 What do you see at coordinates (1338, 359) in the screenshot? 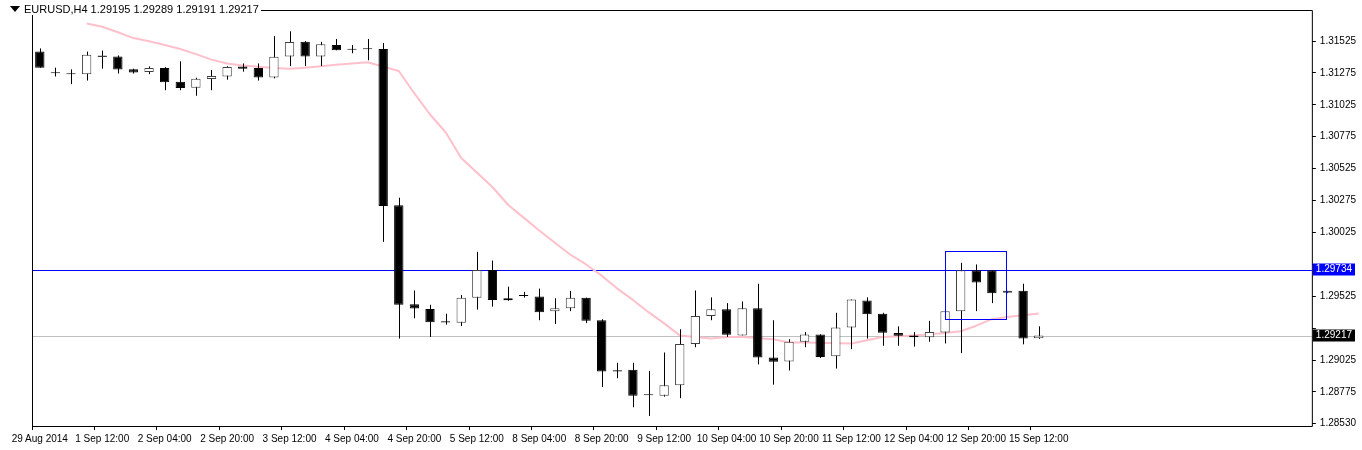
I see `y-tick-label: 1.29025` at bounding box center [1338, 359].